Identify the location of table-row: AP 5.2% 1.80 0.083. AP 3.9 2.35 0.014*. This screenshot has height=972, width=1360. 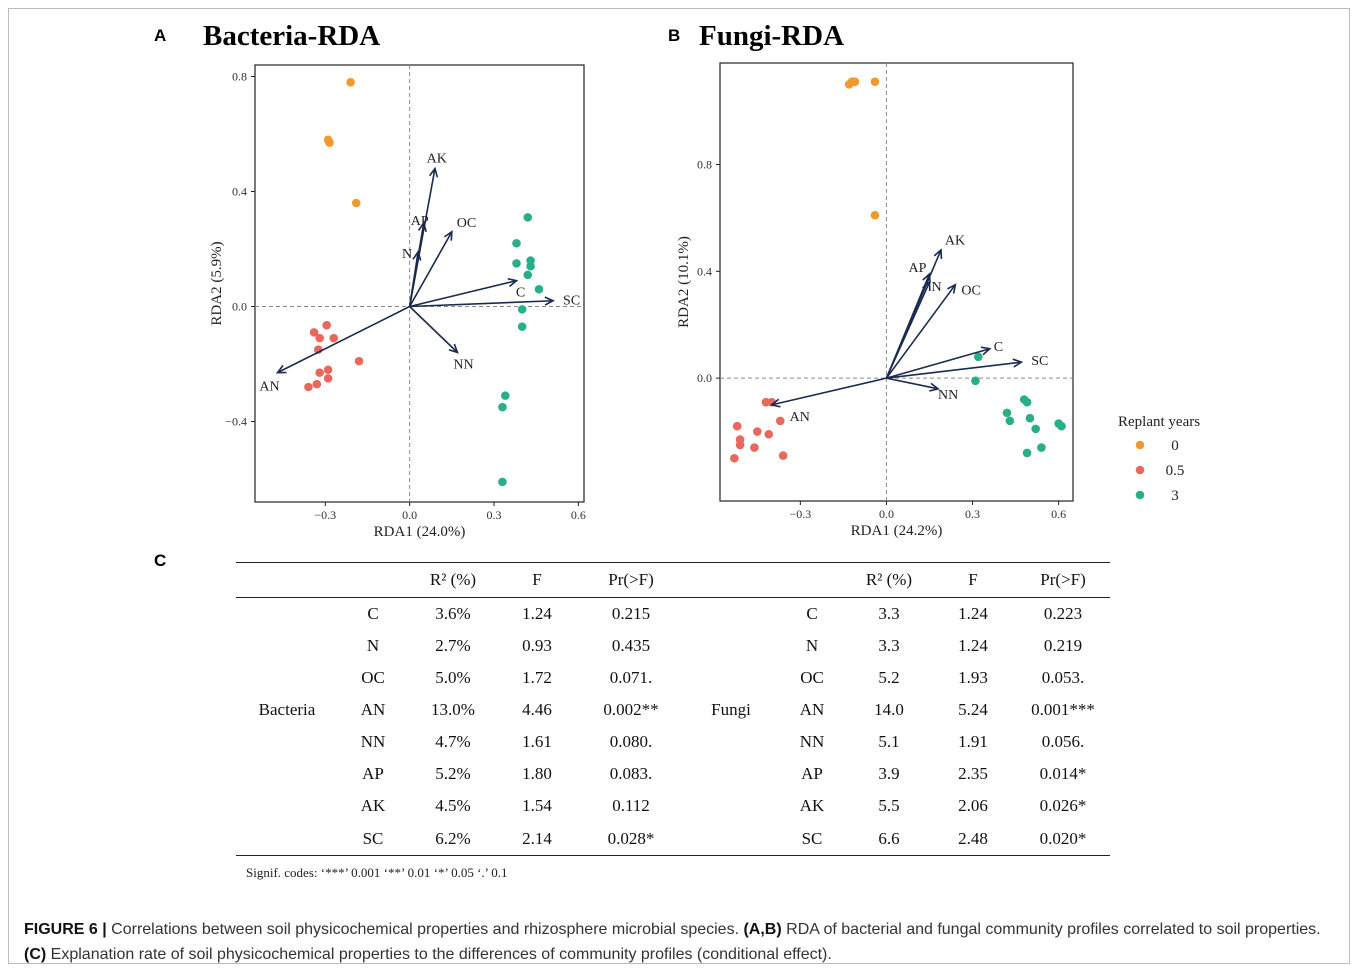
(673, 774).